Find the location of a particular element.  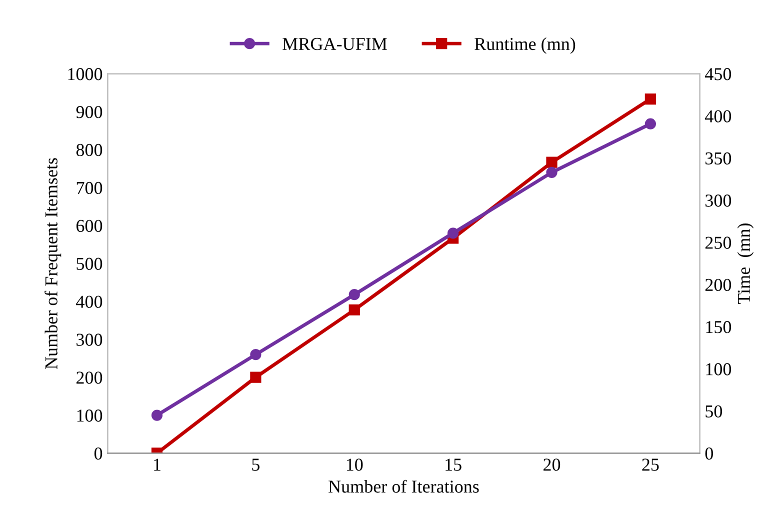

y-tick-label: 400 is located at coordinates (89, 302).